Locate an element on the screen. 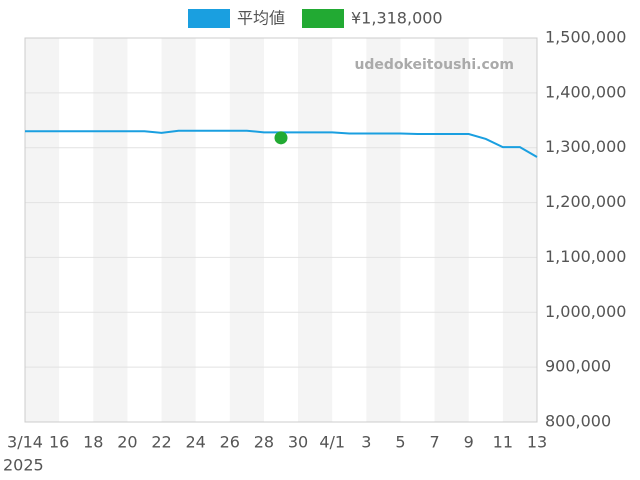  y-tick-label: 1,300,000 is located at coordinates (585, 146).